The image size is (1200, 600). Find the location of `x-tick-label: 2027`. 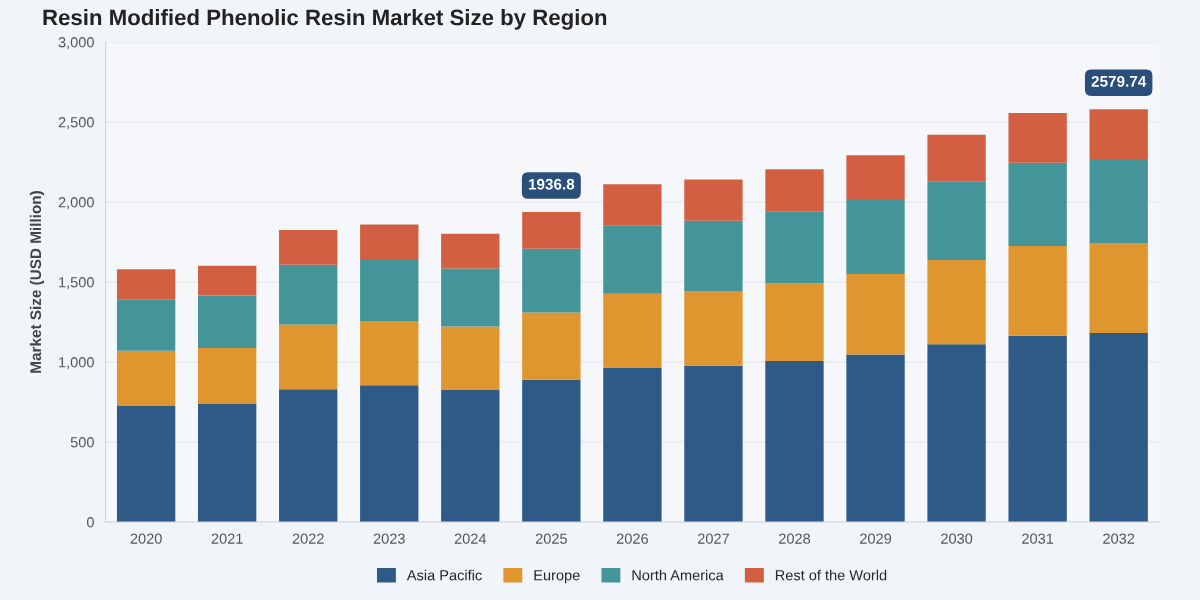

x-tick-label: 2027 is located at coordinates (713, 538).